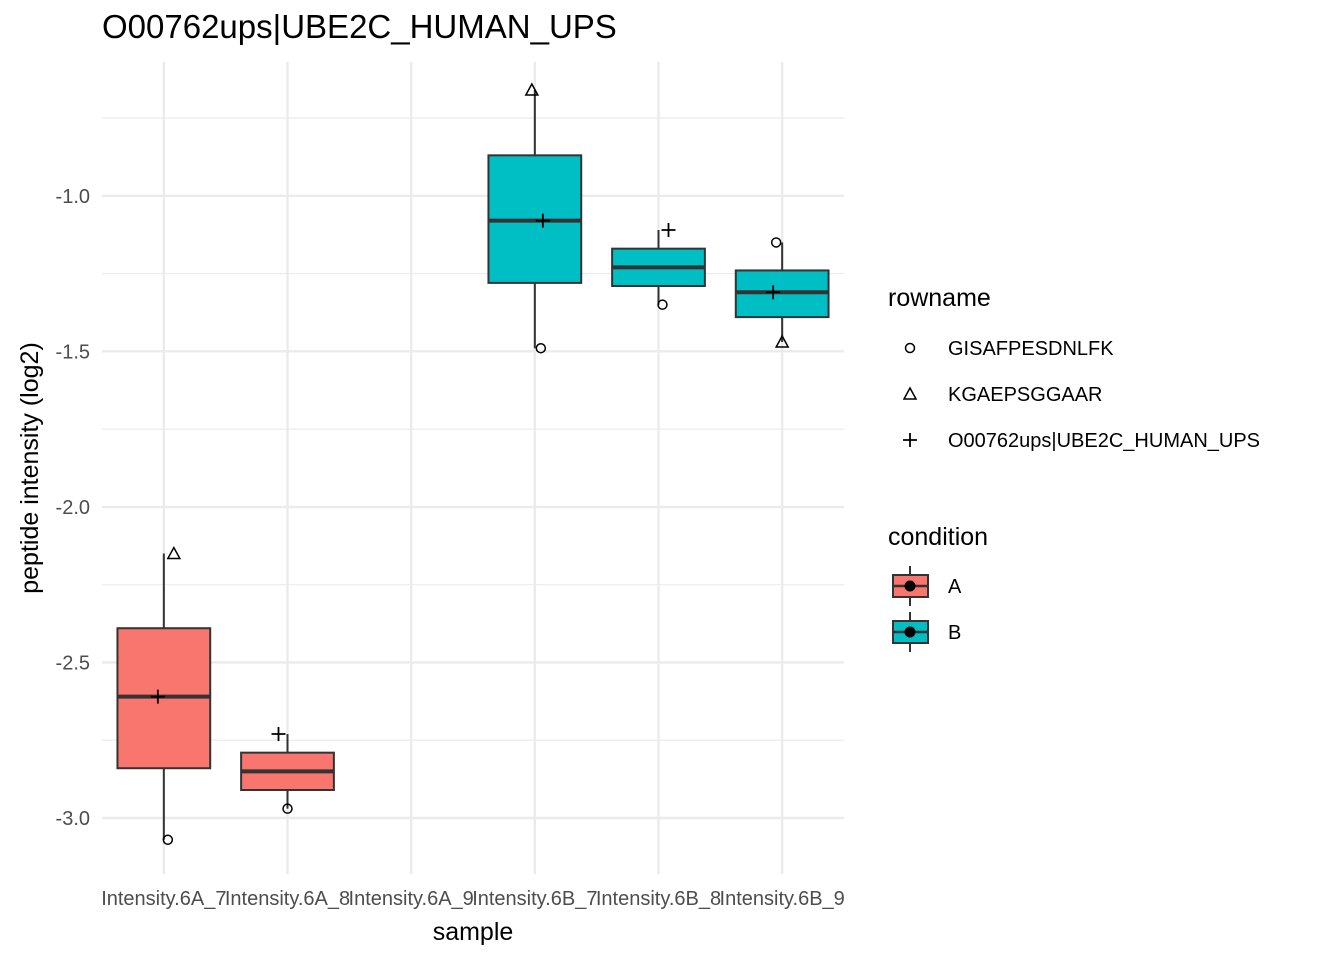  I want to click on legend-label: KGAEPSGGAAR, so click(1025, 395).